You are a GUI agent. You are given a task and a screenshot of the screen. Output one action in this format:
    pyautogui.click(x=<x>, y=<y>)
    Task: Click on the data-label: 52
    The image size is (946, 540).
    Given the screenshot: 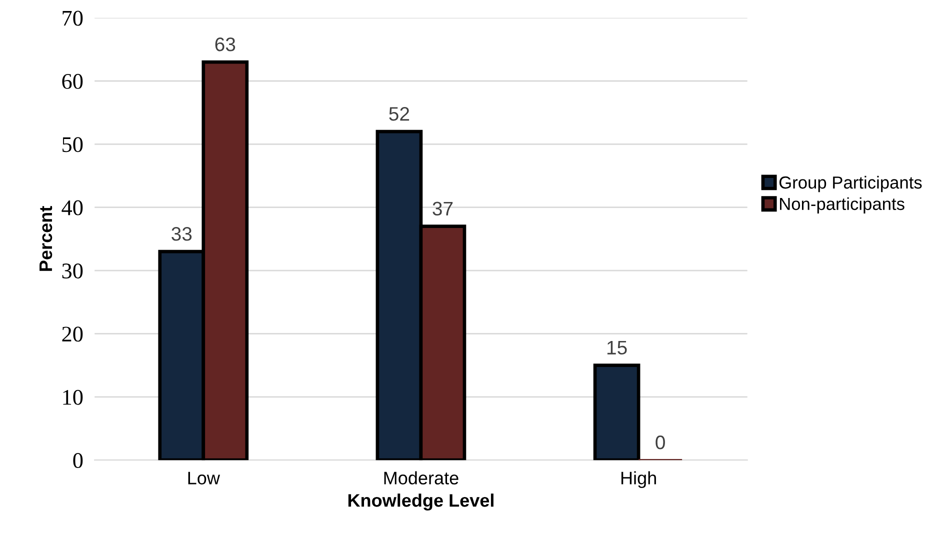 What is the action you would take?
    pyautogui.click(x=399, y=113)
    